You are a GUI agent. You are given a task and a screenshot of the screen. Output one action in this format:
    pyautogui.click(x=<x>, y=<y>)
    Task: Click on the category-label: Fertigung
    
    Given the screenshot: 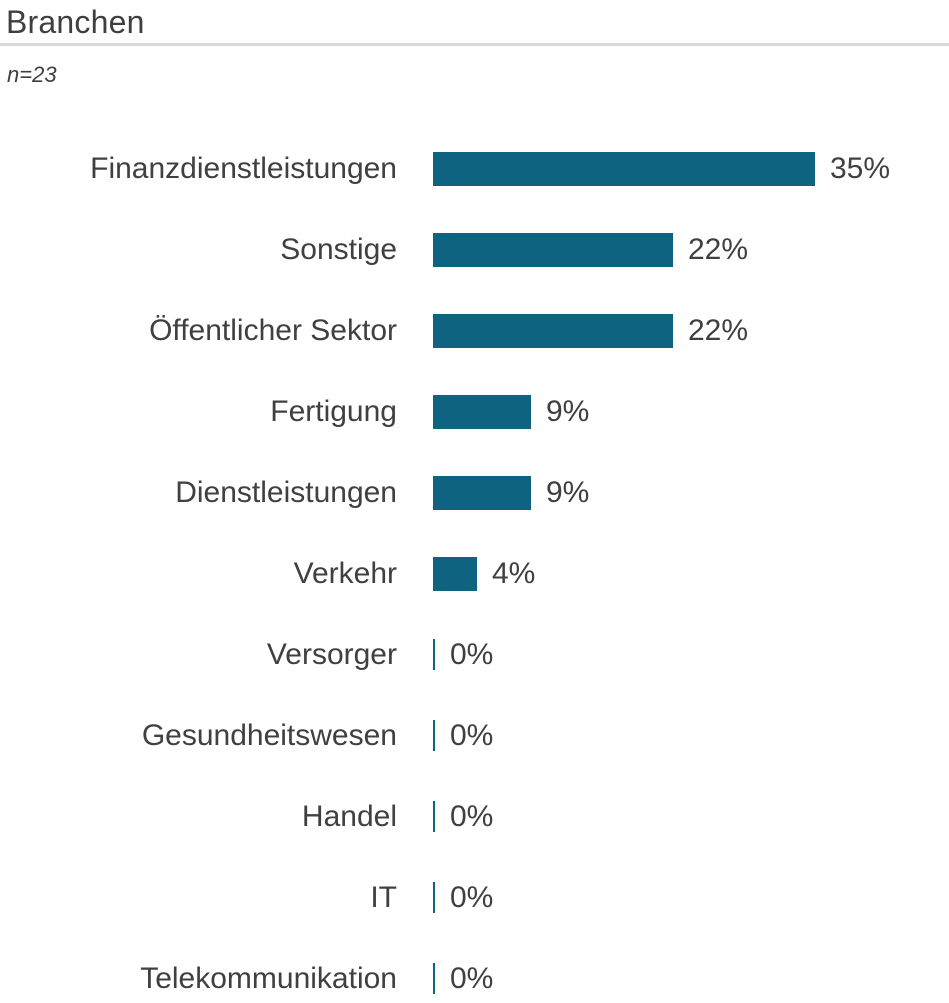 What is the action you would take?
    pyautogui.click(x=333, y=411)
    